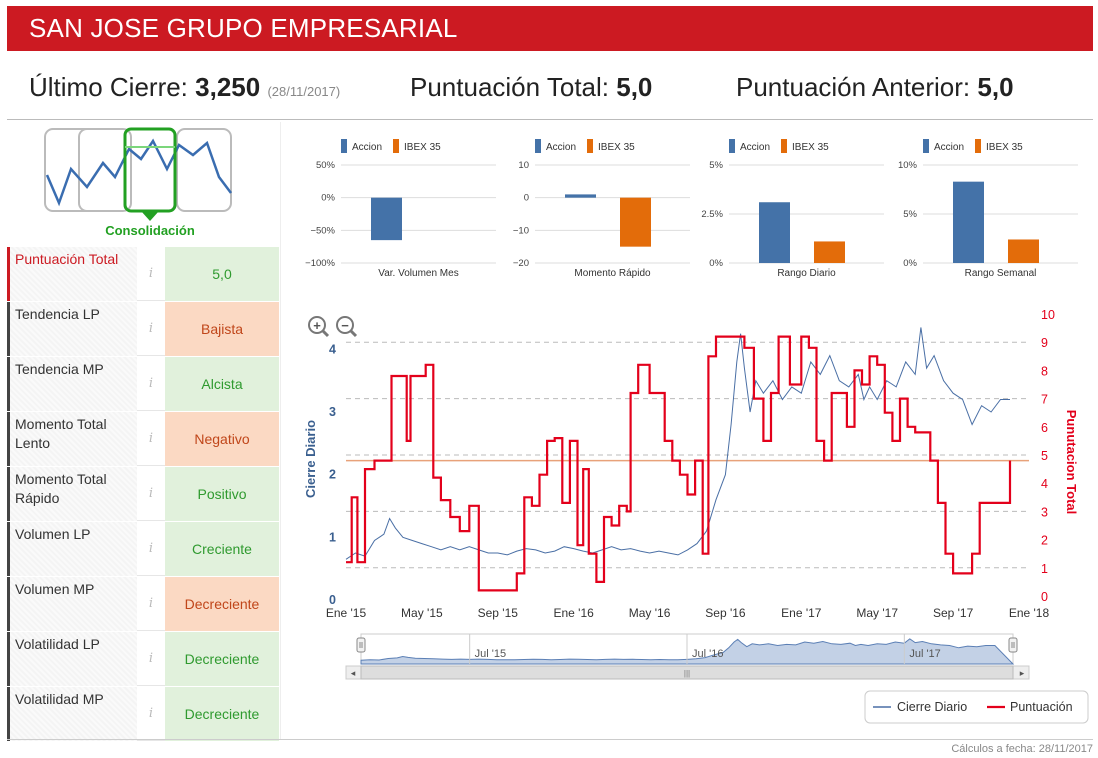 This screenshot has width=1098, height=758. I want to click on indicator-label: Volumen MP, so click(72, 604).